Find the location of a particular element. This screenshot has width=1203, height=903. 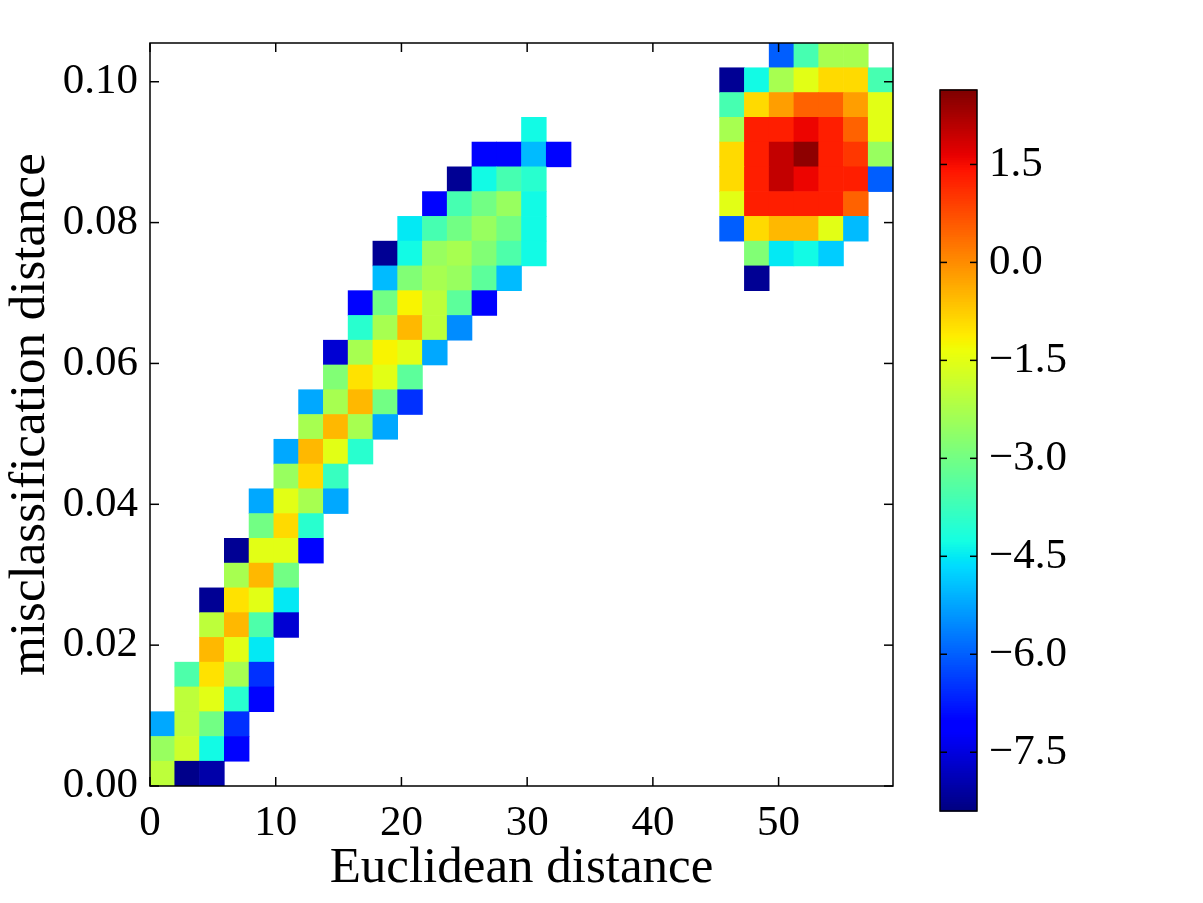

x-tick-label: 50 is located at coordinates (779, 821).